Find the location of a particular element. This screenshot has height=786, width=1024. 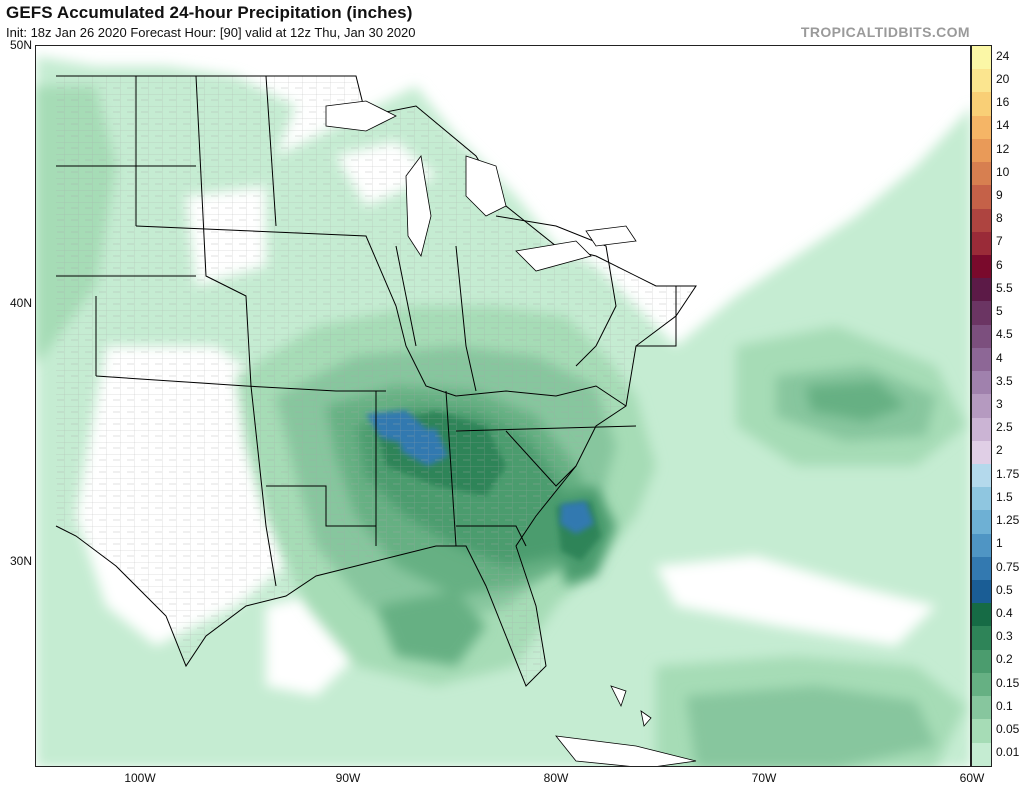

lat-label-30n: 30N is located at coordinates (20, 561).